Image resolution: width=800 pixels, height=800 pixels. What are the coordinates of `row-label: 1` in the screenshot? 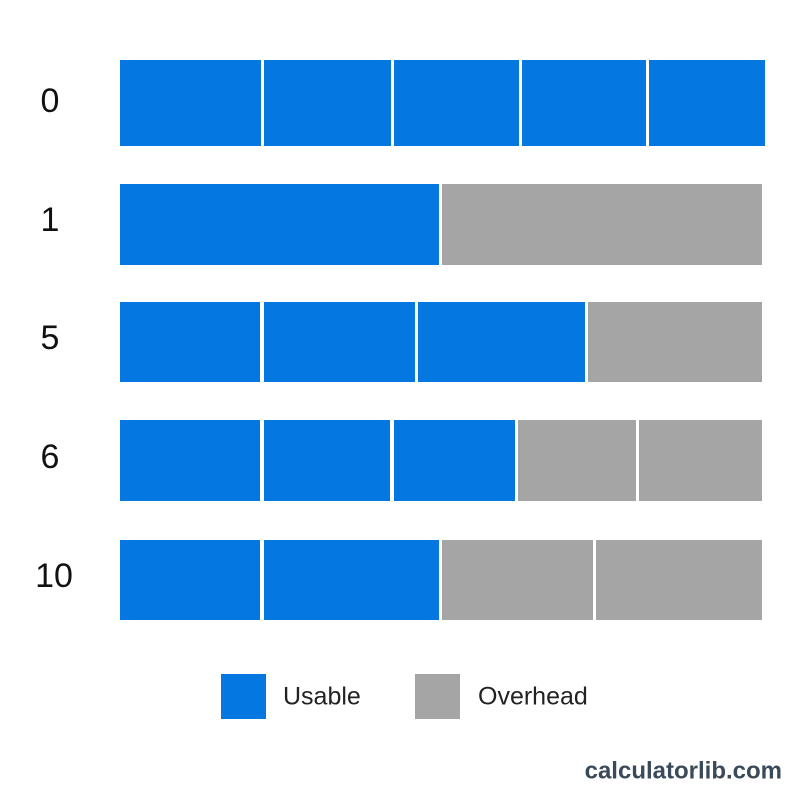 It's located at (50, 220).